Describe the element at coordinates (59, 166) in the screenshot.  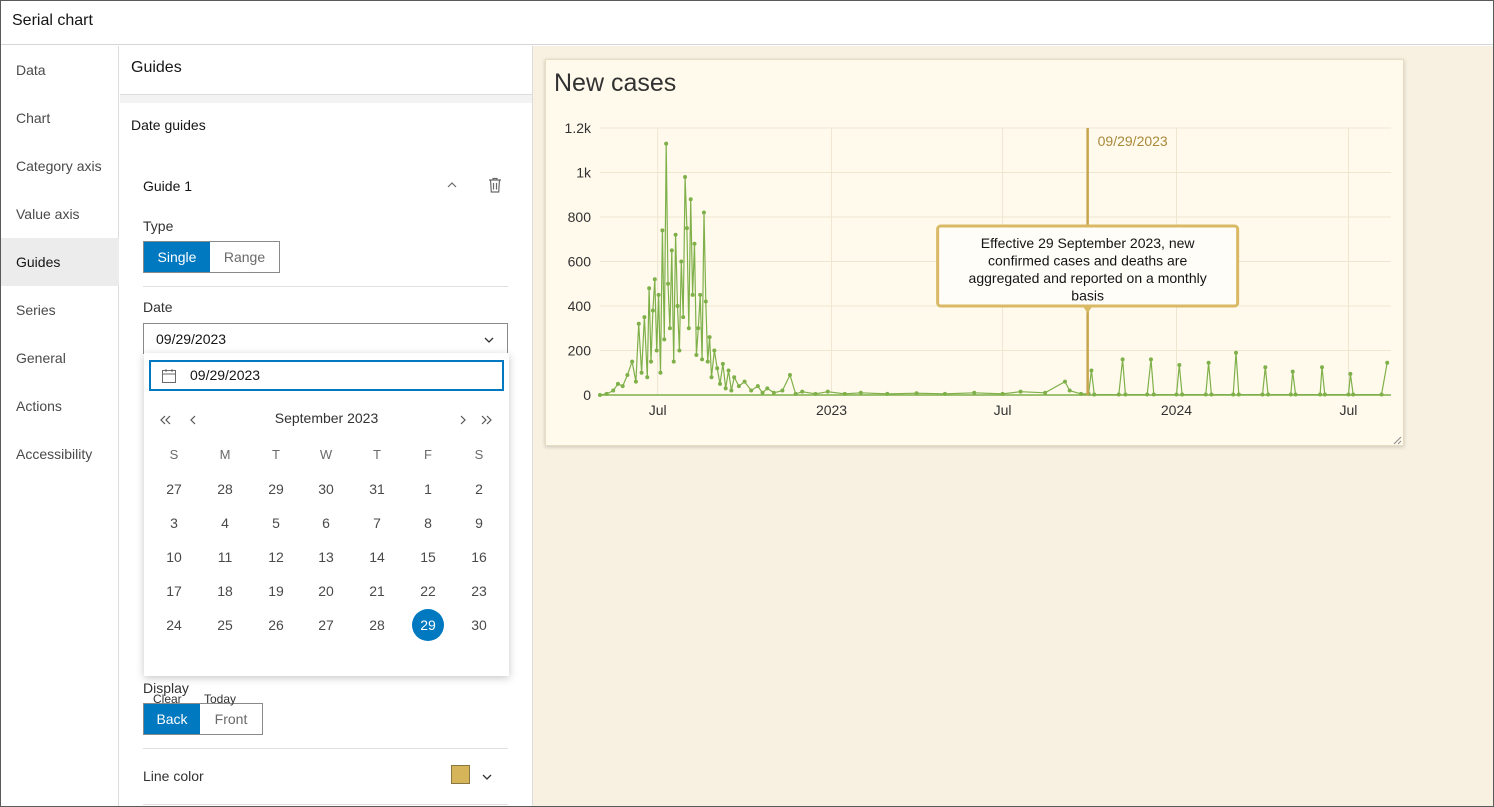
I see `nav-item-category-axis: Category axis` at that location.